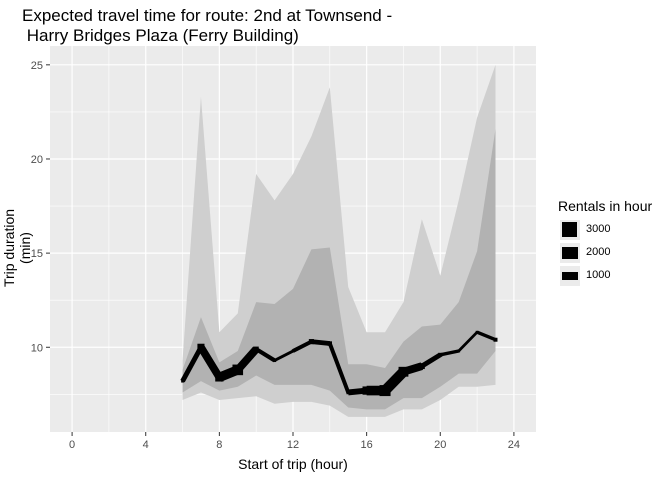 This screenshot has width=672, height=480. Describe the element at coordinates (605, 206) in the screenshot. I see `legend-title: Rentals in hour` at that location.